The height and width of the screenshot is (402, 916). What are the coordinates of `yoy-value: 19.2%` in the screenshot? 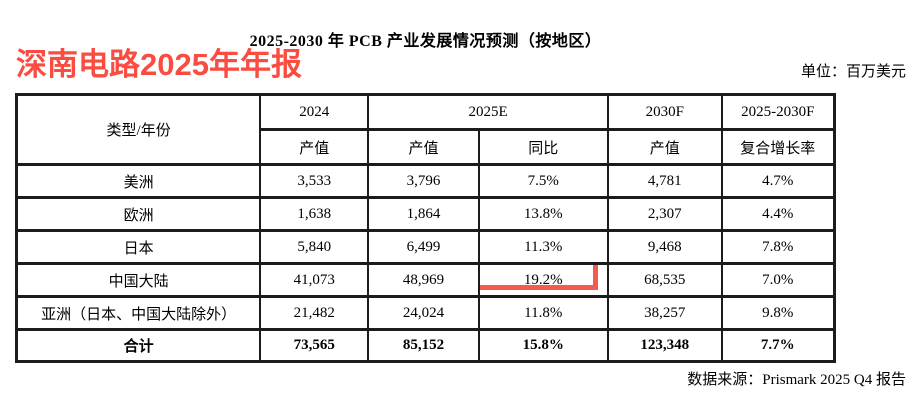 It's located at (543, 279).